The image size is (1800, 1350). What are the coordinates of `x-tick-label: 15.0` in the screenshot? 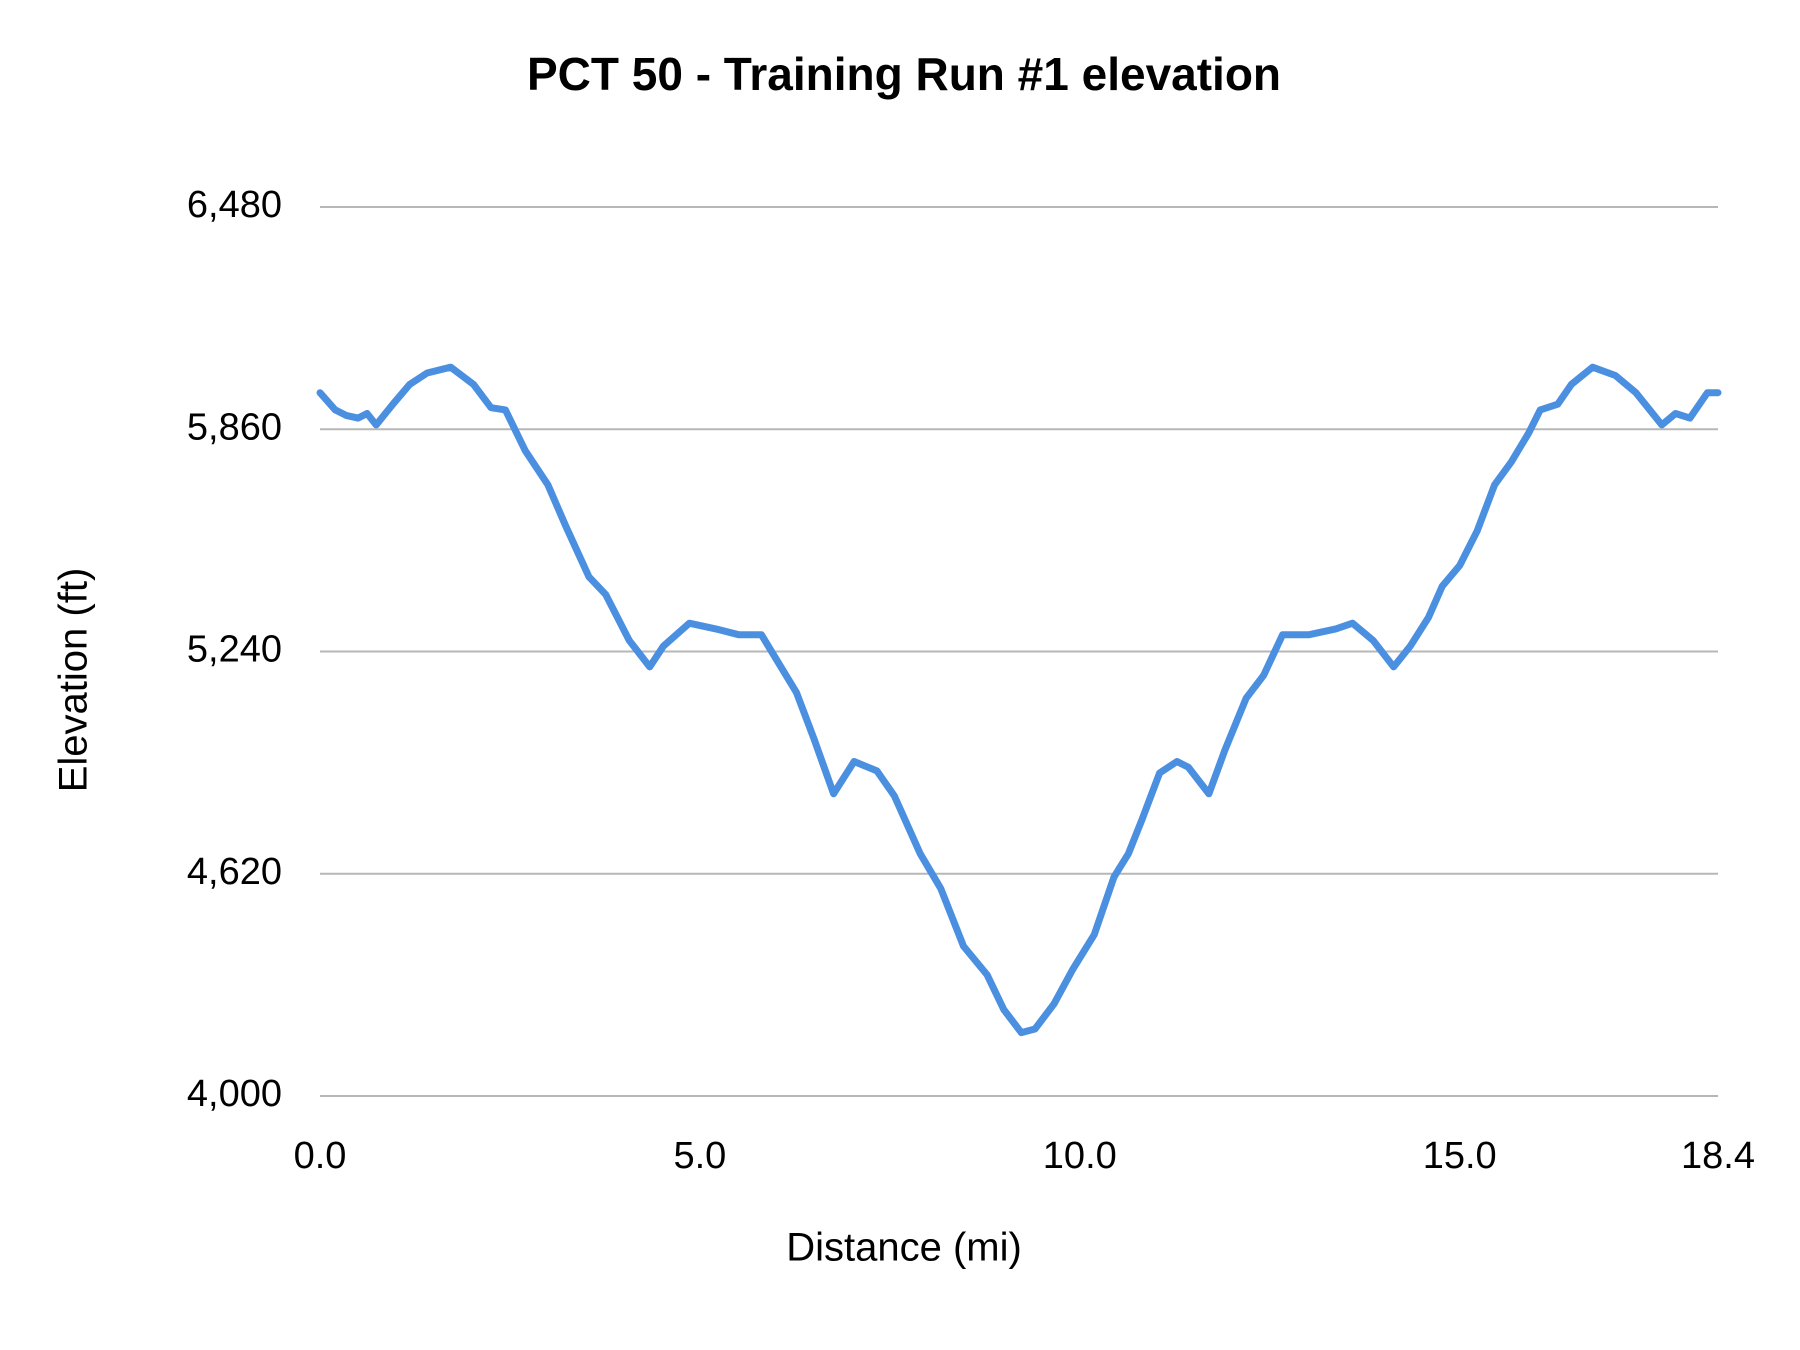 It's located at (1460, 1156).